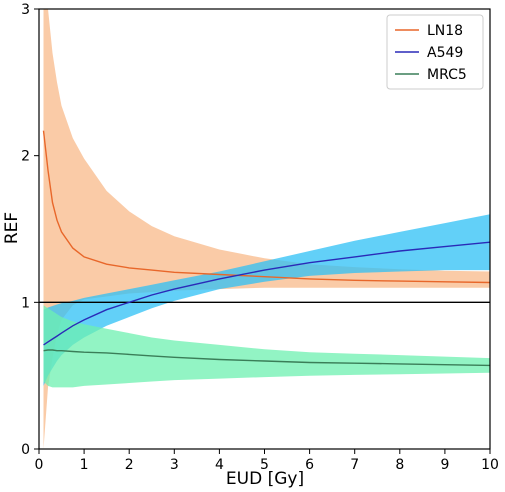 Image resolution: width=505 pixels, height=492 pixels. I want to click on ln18-legend-label: LN18, so click(445, 31).